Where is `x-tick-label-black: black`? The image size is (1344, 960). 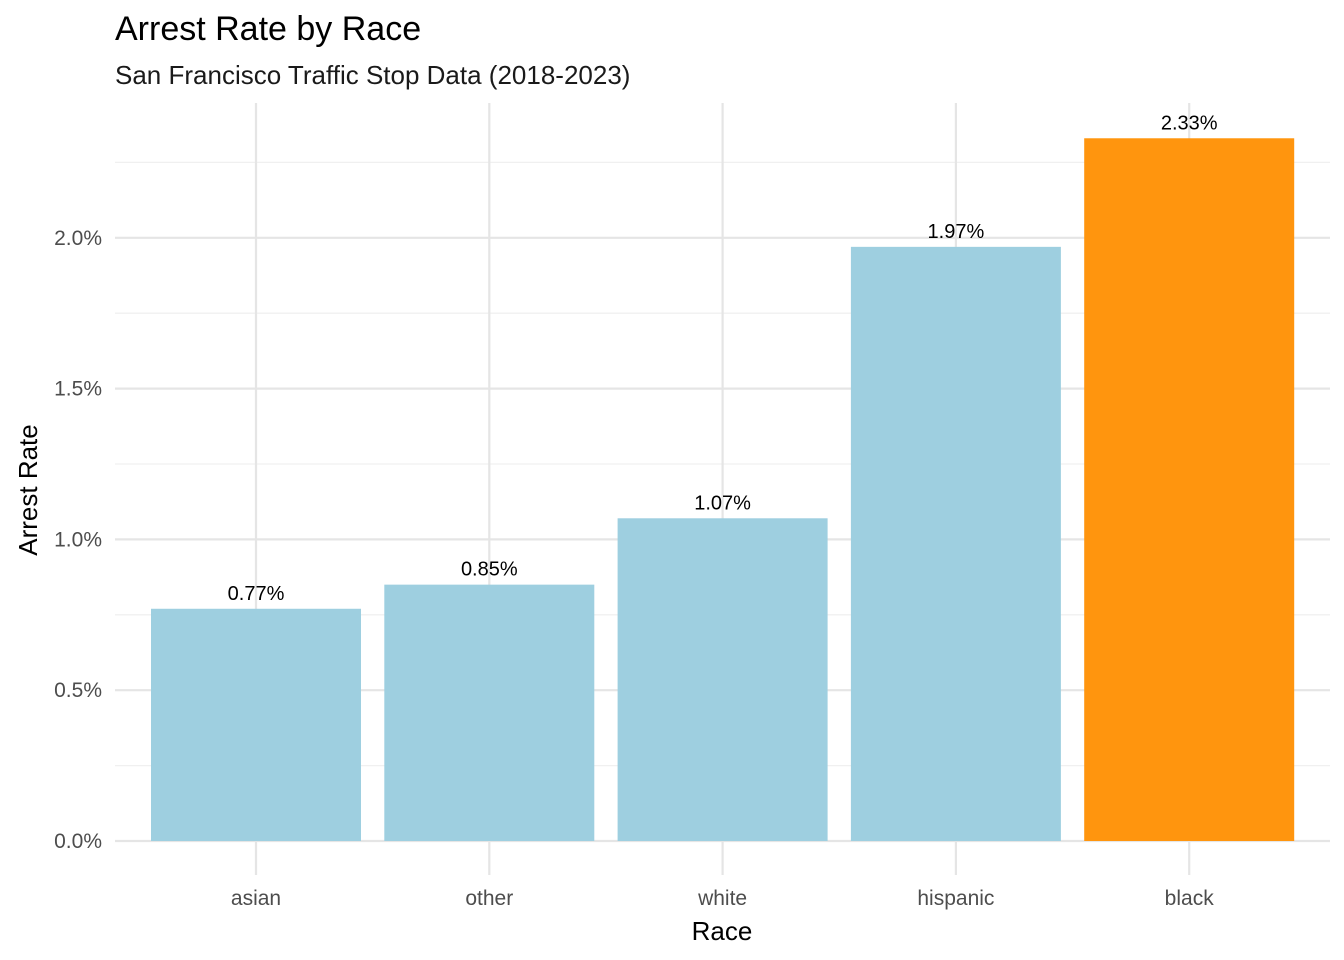 x-tick-label-black: black is located at coordinates (1190, 898).